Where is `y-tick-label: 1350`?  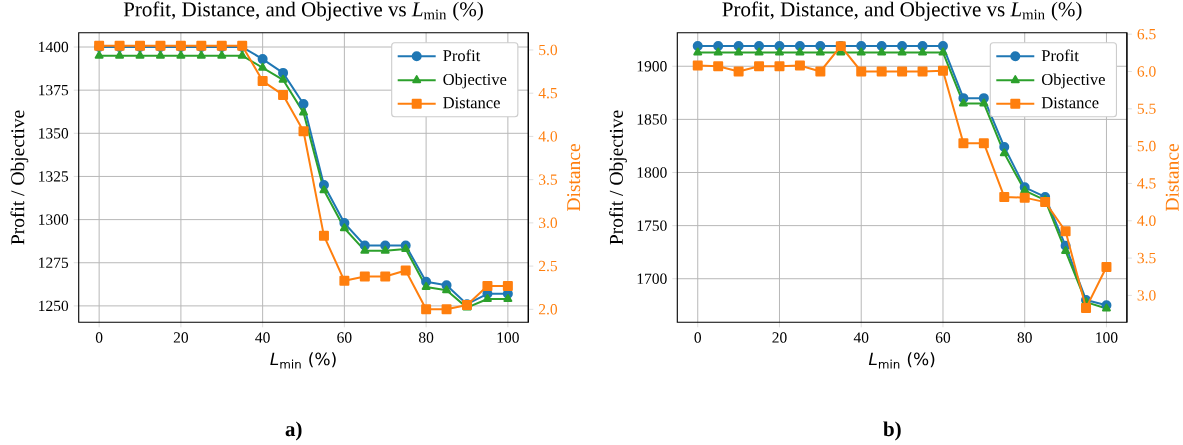
y-tick-label: 1350 is located at coordinates (54, 133).